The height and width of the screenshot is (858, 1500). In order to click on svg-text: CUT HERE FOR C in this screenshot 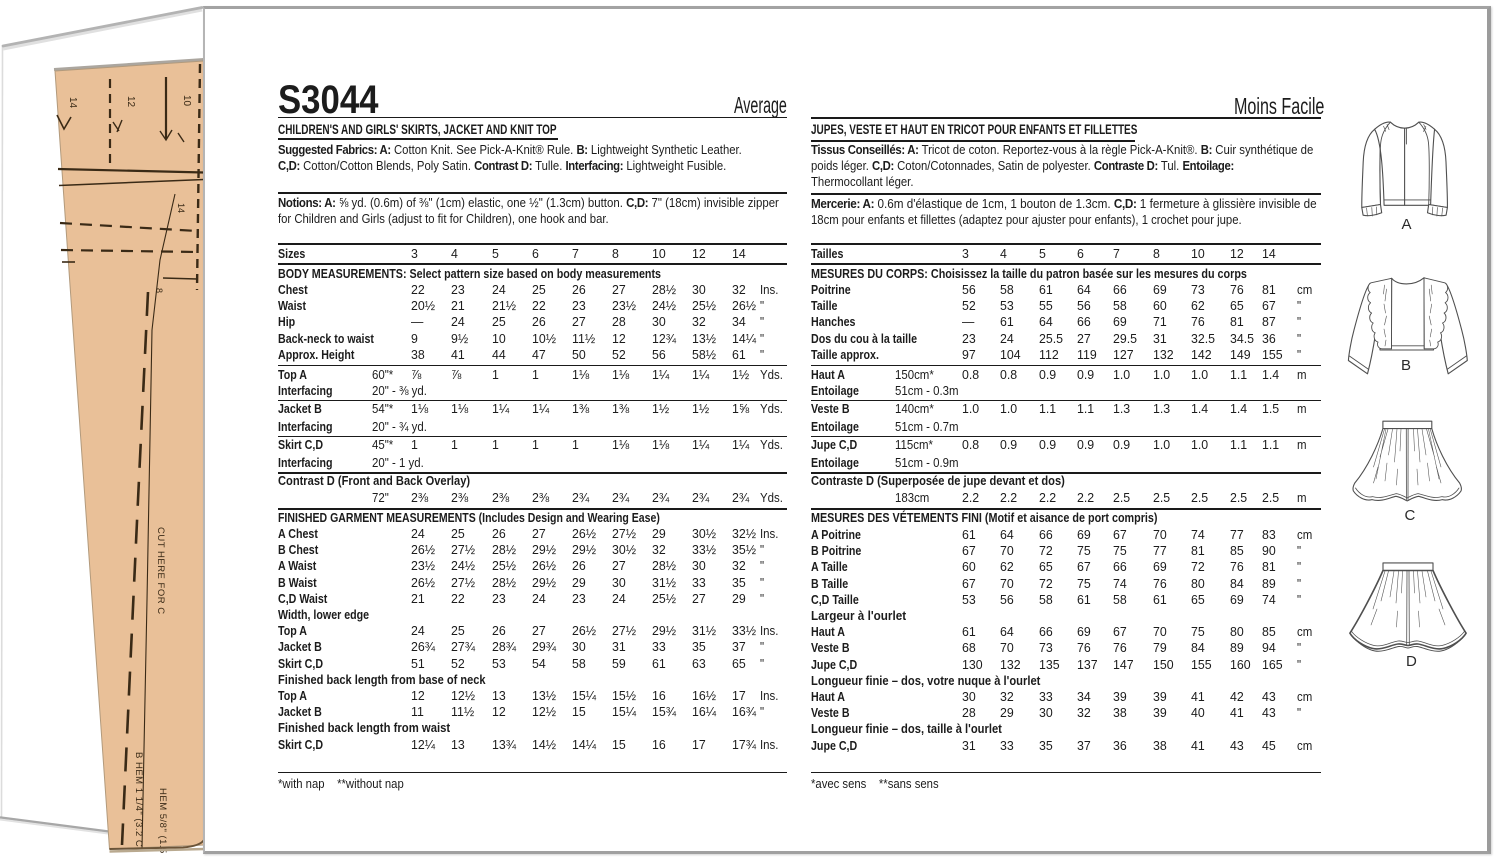, I will do `click(160, 571)`.